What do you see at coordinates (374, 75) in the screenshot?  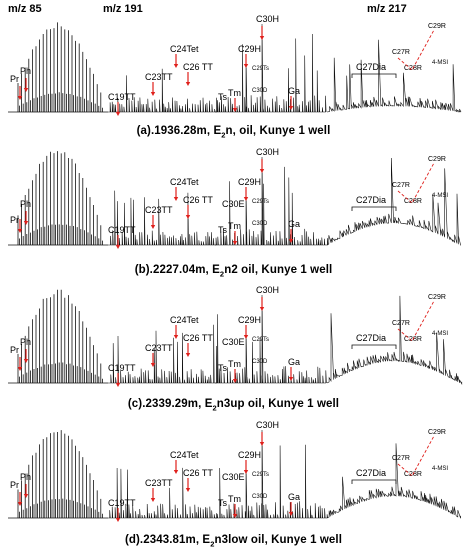 I see `dia-bracket` at bounding box center [374, 75].